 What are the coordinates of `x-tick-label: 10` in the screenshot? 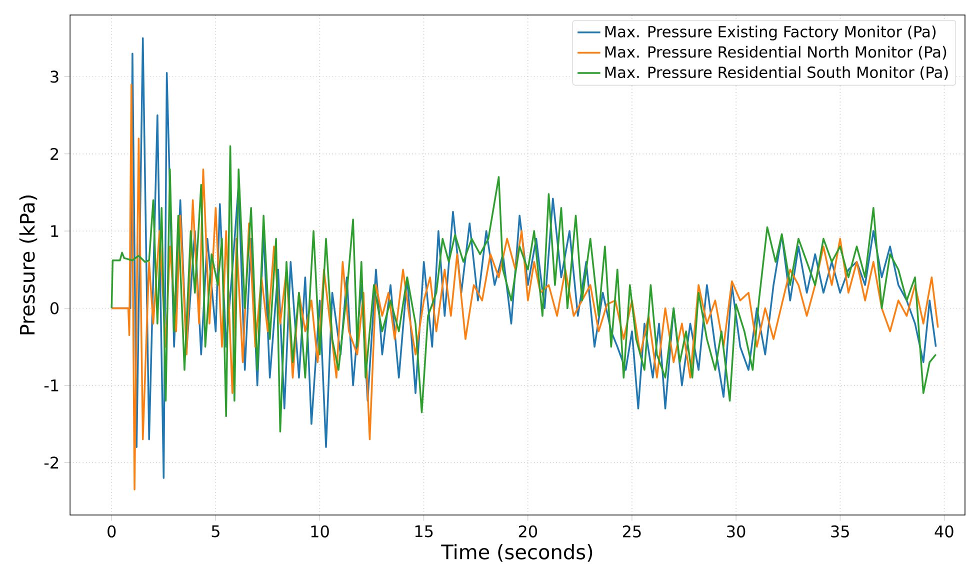 It's located at (320, 531).